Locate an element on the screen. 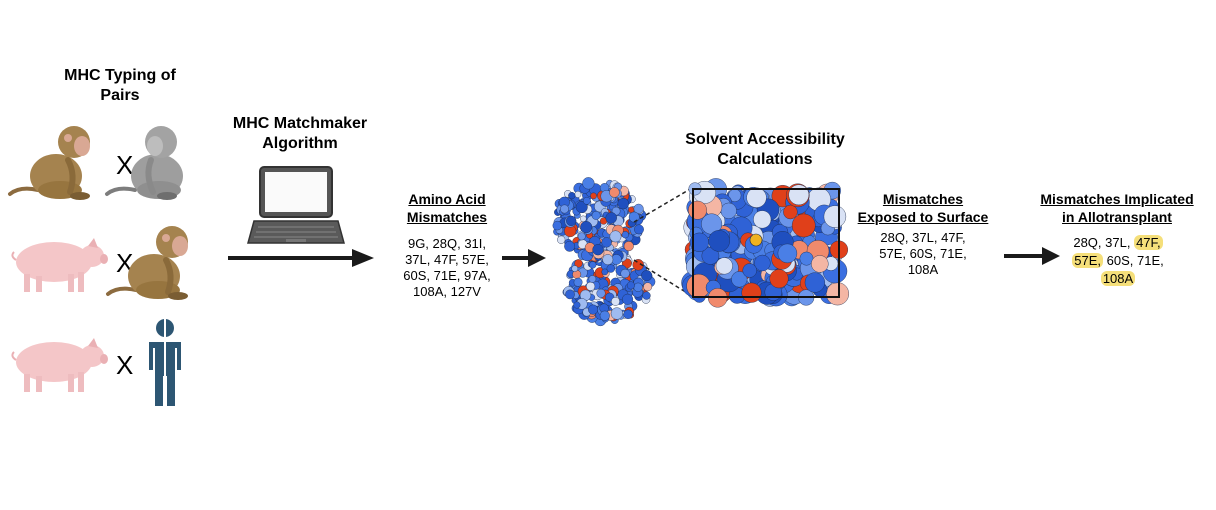 The image size is (1216, 510). algorithm-title-line2: Algorithm is located at coordinates (300, 143).